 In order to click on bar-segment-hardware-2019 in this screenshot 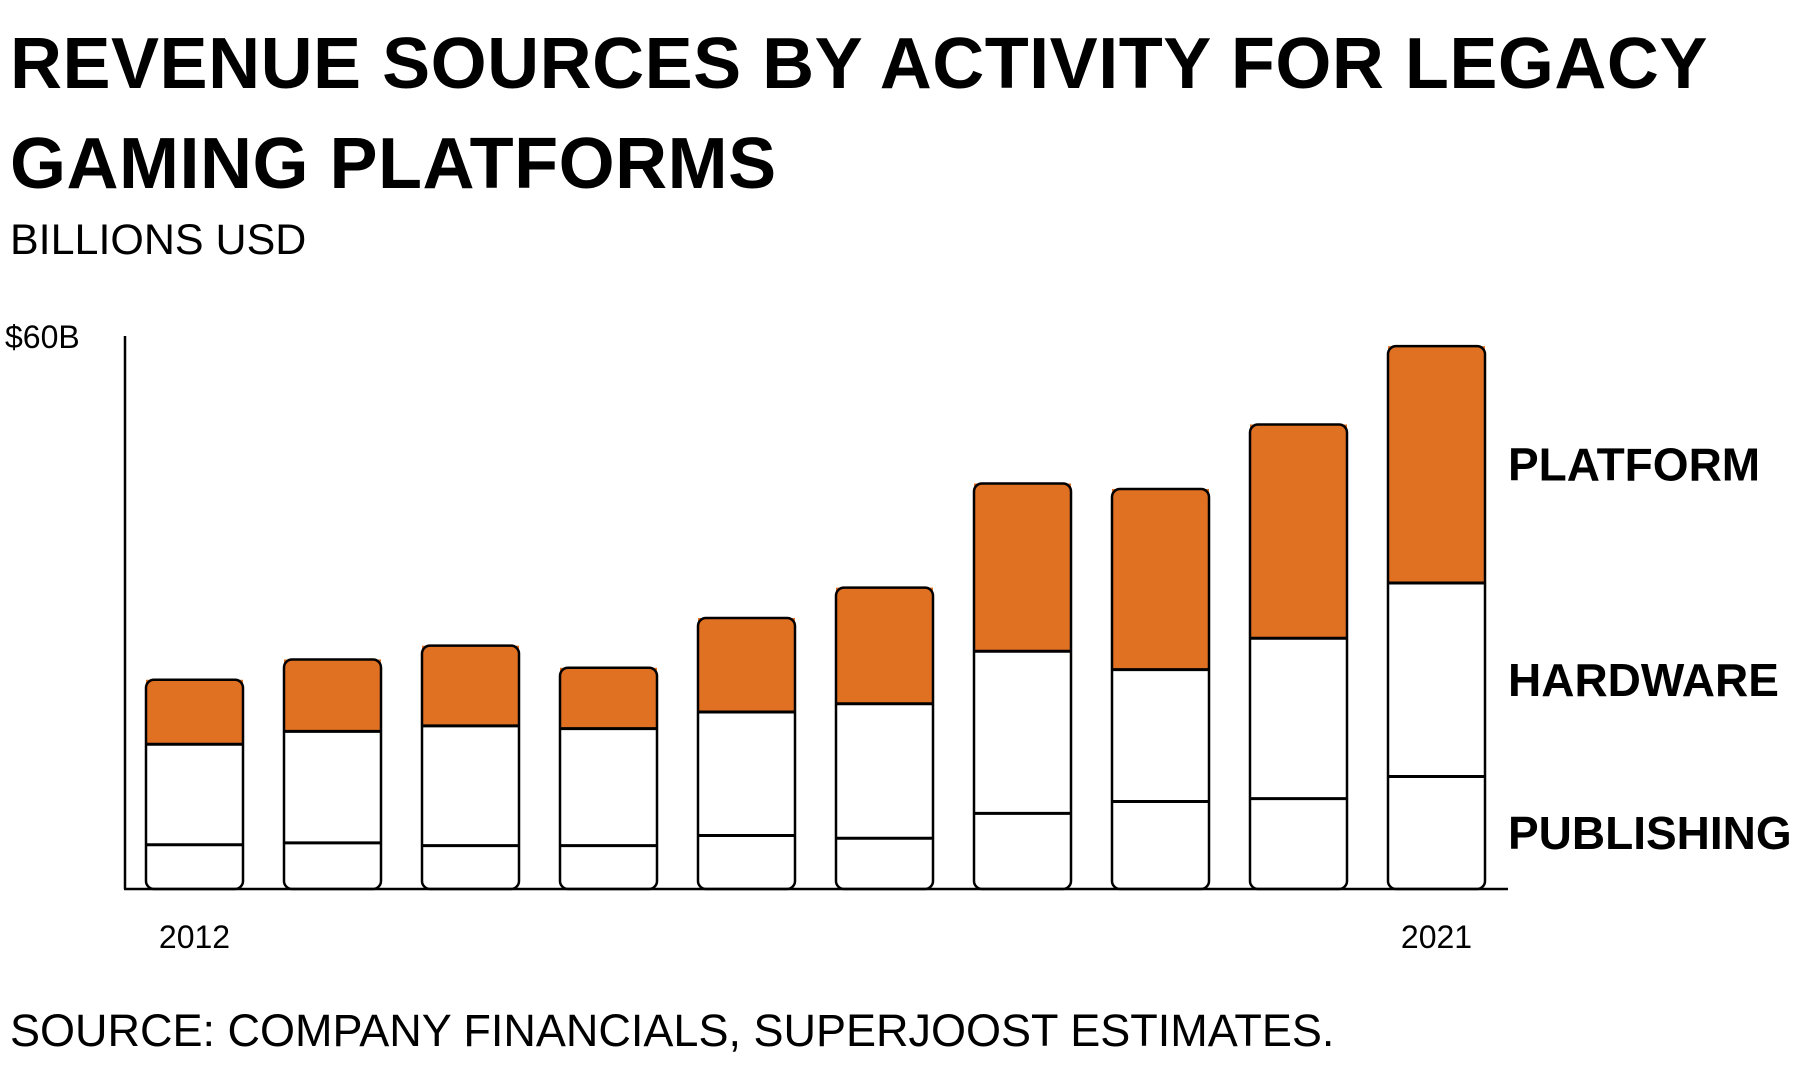, I will do `click(1160, 735)`.